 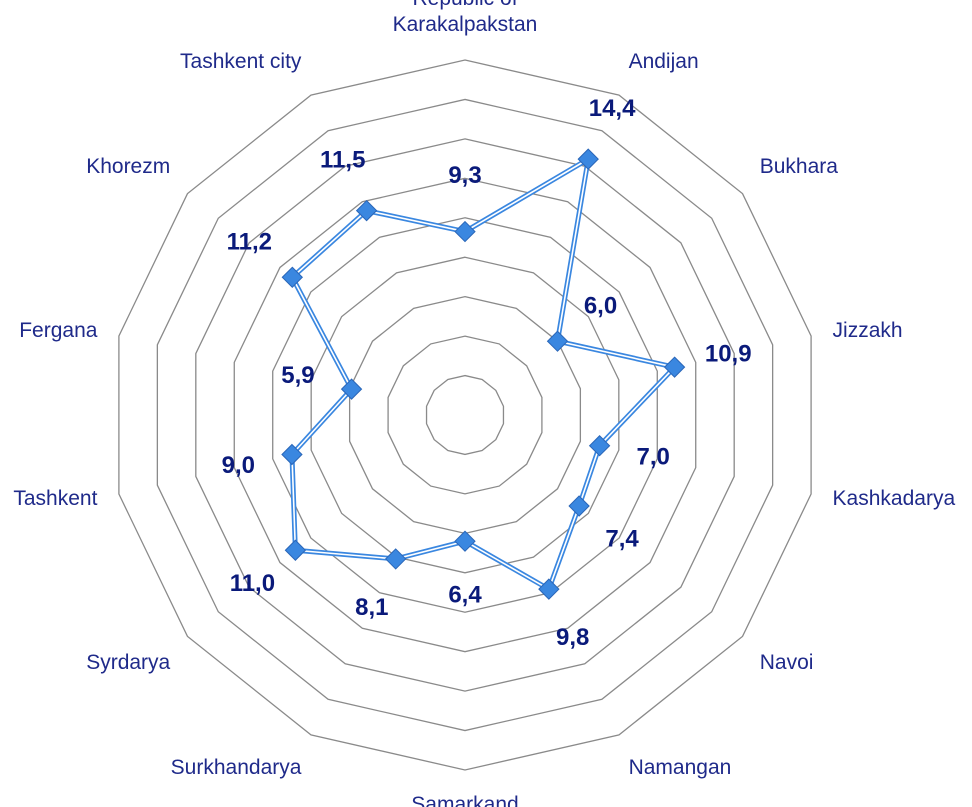 What do you see at coordinates (465, 18) in the screenshot?
I see `category-label: Republic of Karakalpakstan` at bounding box center [465, 18].